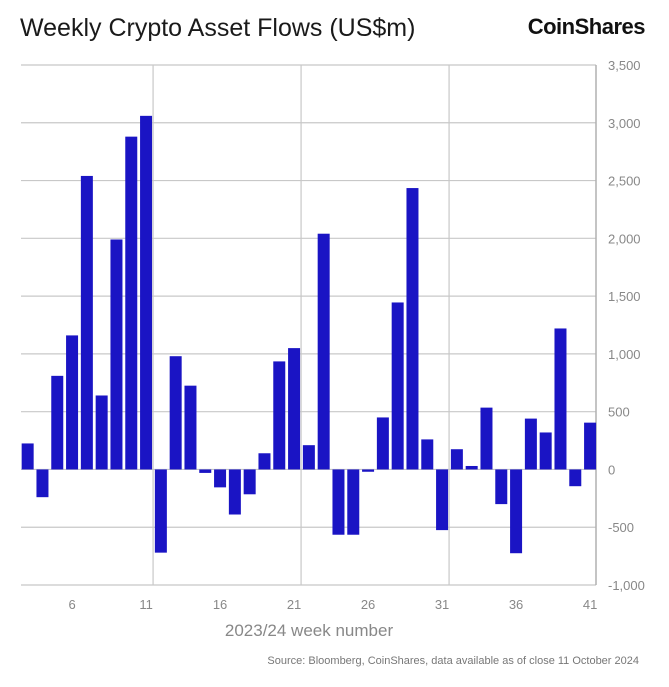  What do you see at coordinates (294, 604) in the screenshot?
I see `x-tick-label: 21` at bounding box center [294, 604].